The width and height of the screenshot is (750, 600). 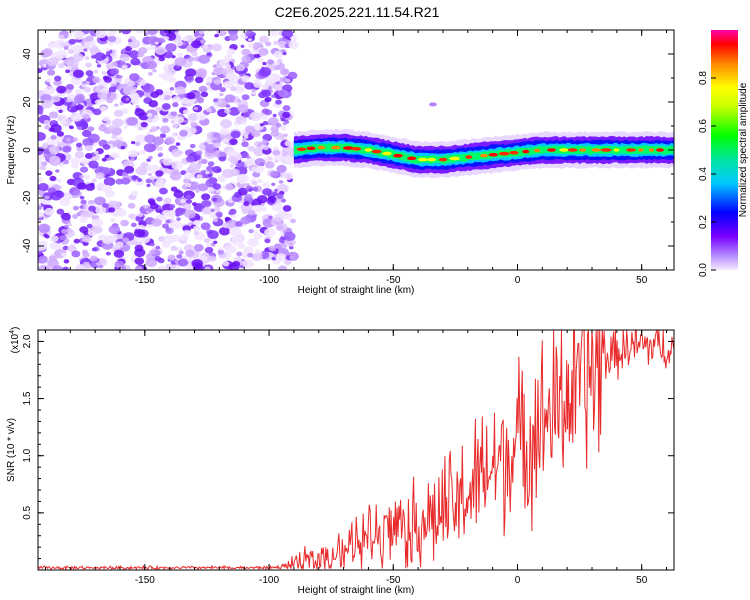 I want to click on top-y-axis-label: Frequency (Hz), so click(x=11, y=150).